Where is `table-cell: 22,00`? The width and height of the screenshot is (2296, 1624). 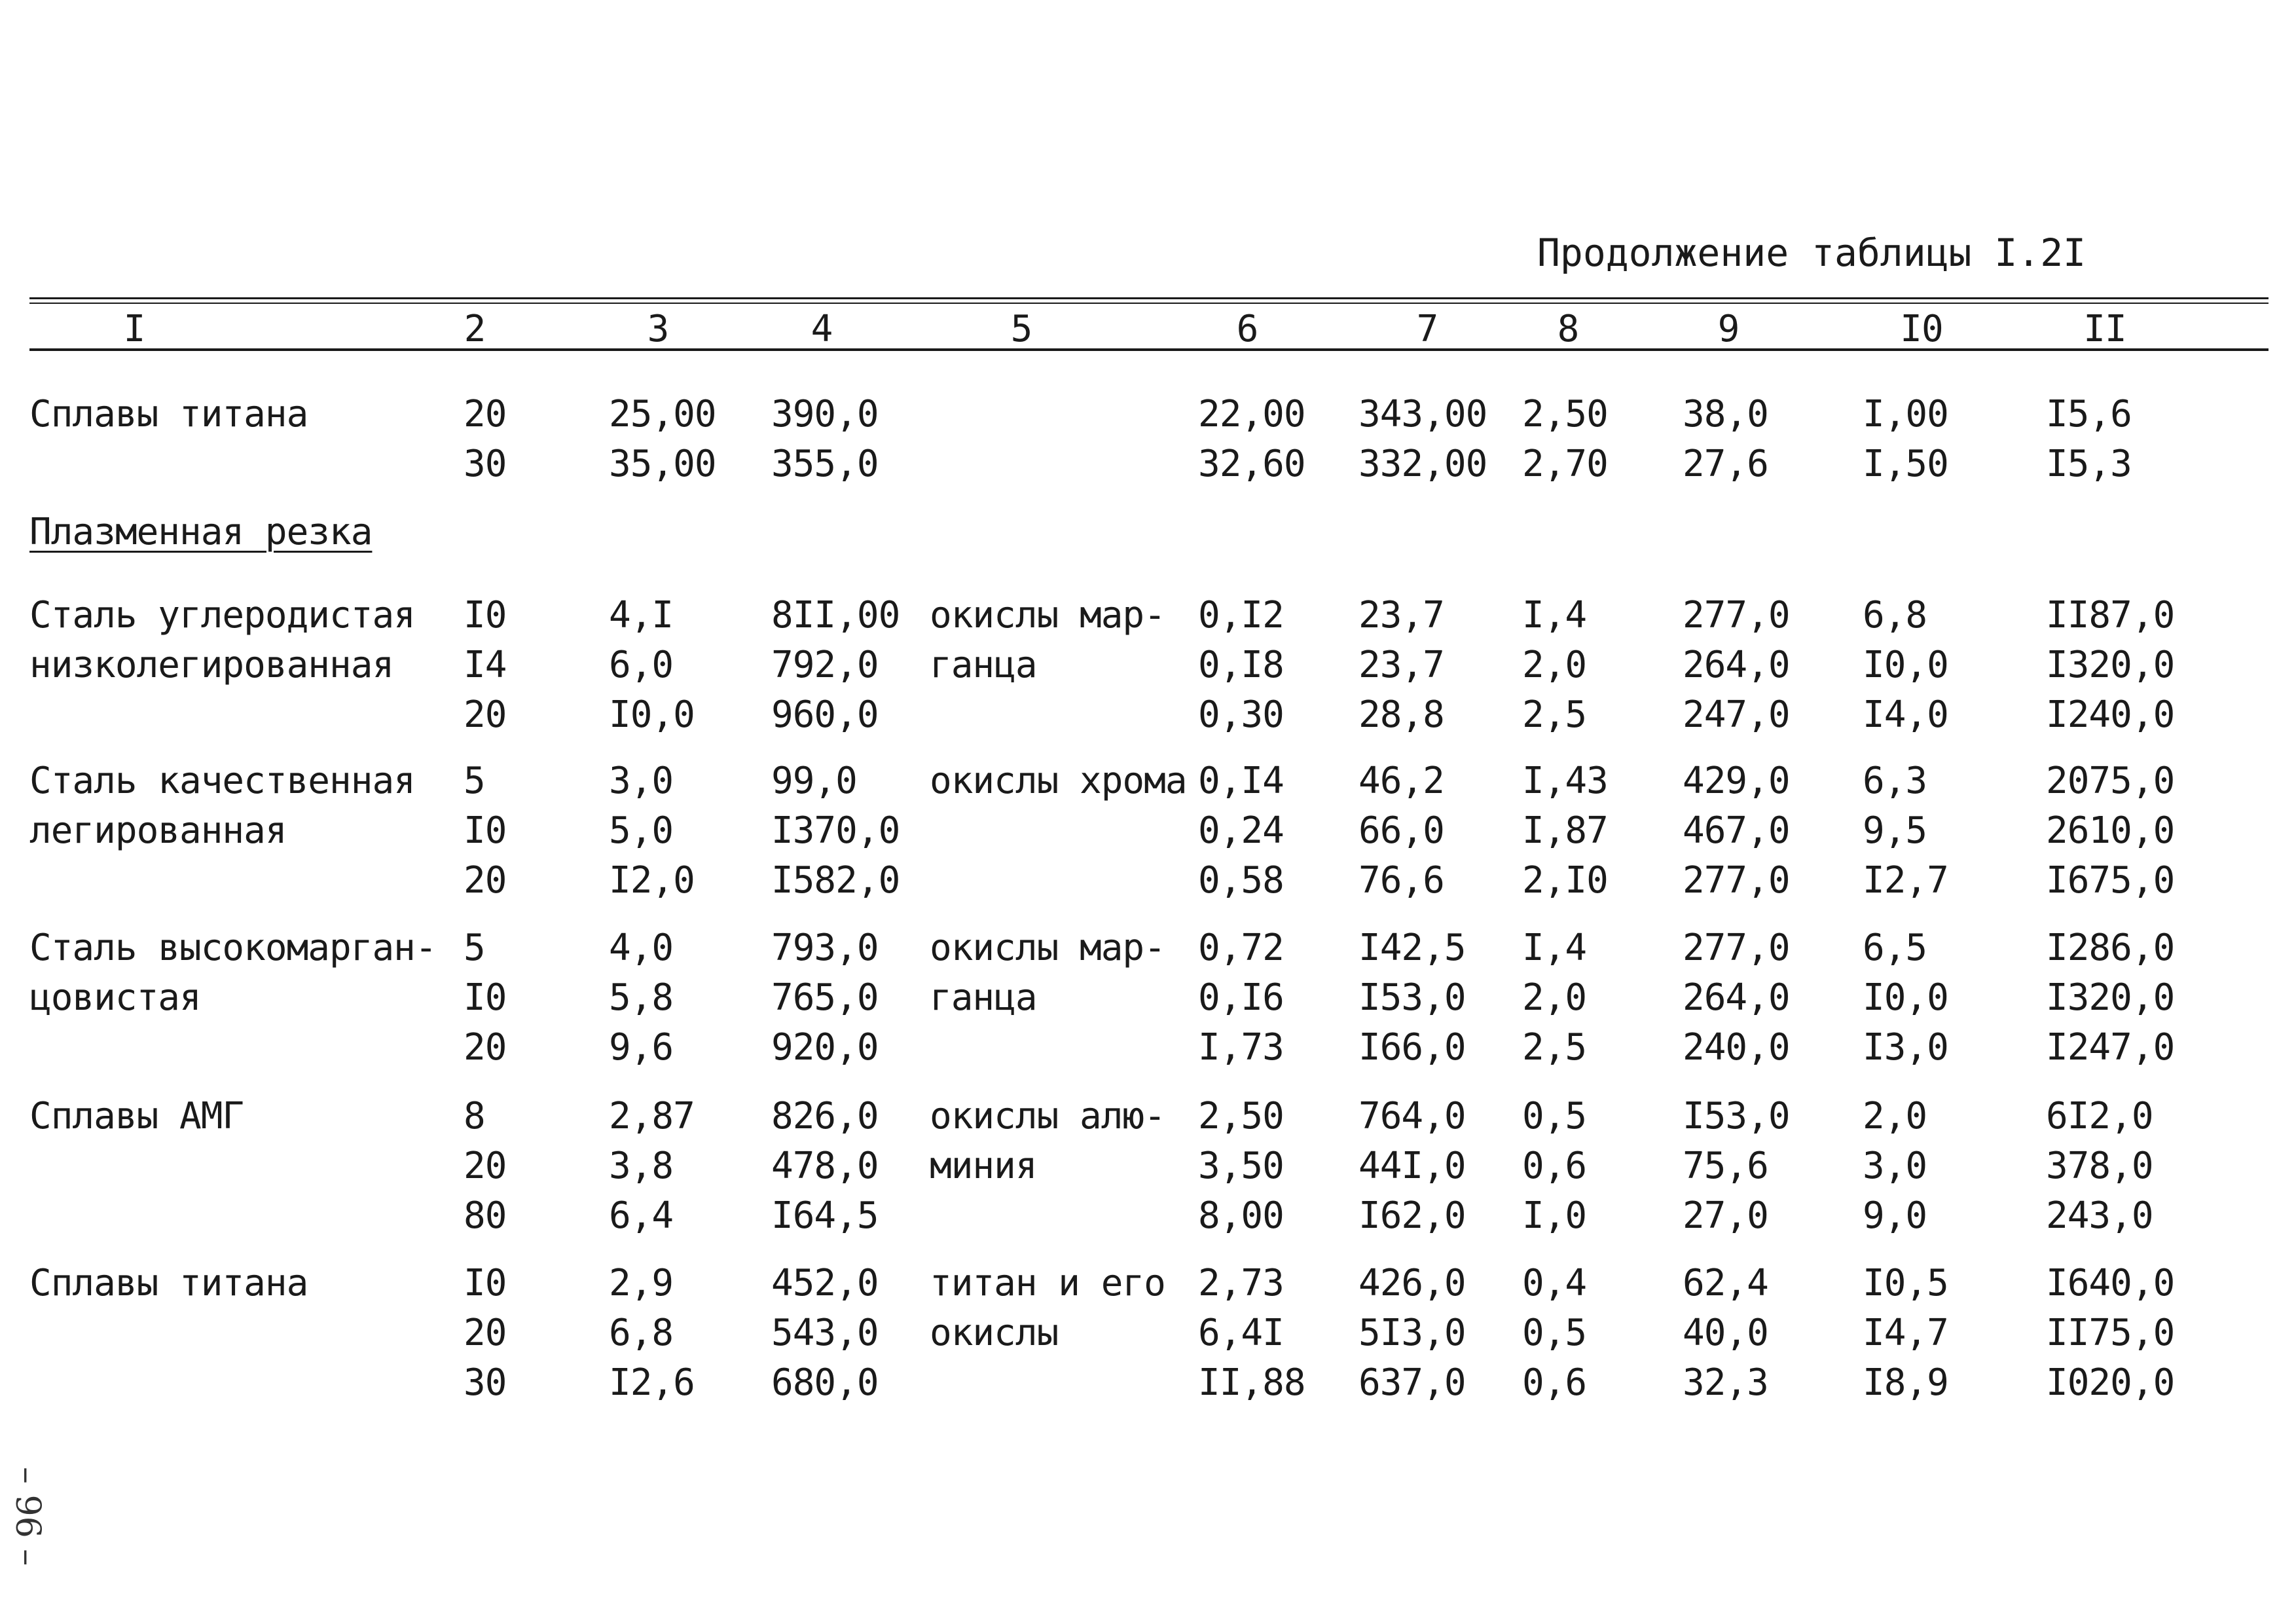 table-cell: 22,00 is located at coordinates (1252, 414).